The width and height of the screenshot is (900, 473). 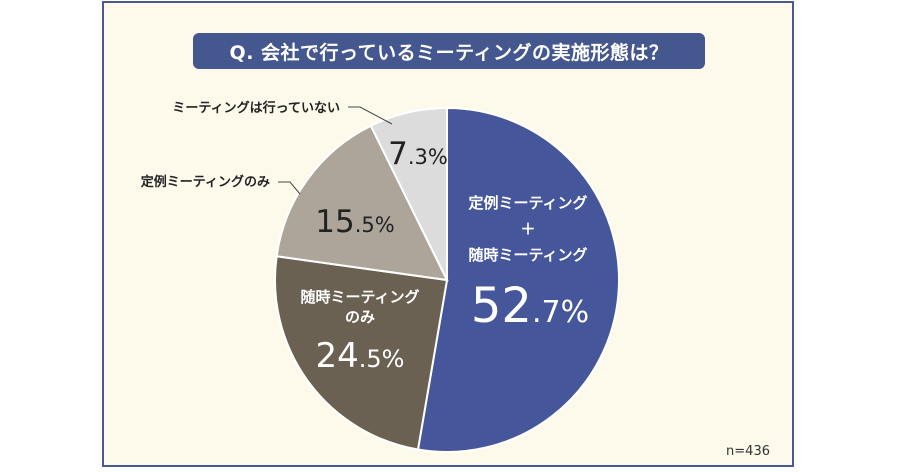 What do you see at coordinates (449, 51) in the screenshot?
I see `chart-title: Q. 会社で行っているミーティングの実施形態は？` at bounding box center [449, 51].